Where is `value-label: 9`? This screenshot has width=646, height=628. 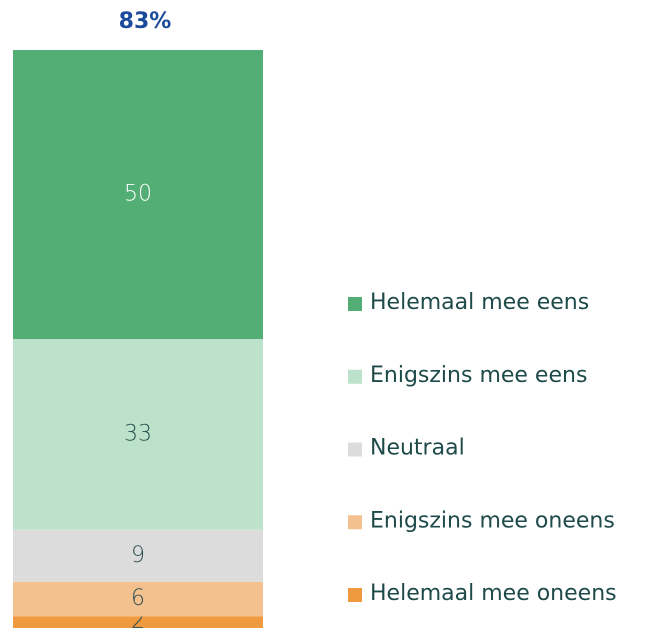 value-label: 9 is located at coordinates (138, 555).